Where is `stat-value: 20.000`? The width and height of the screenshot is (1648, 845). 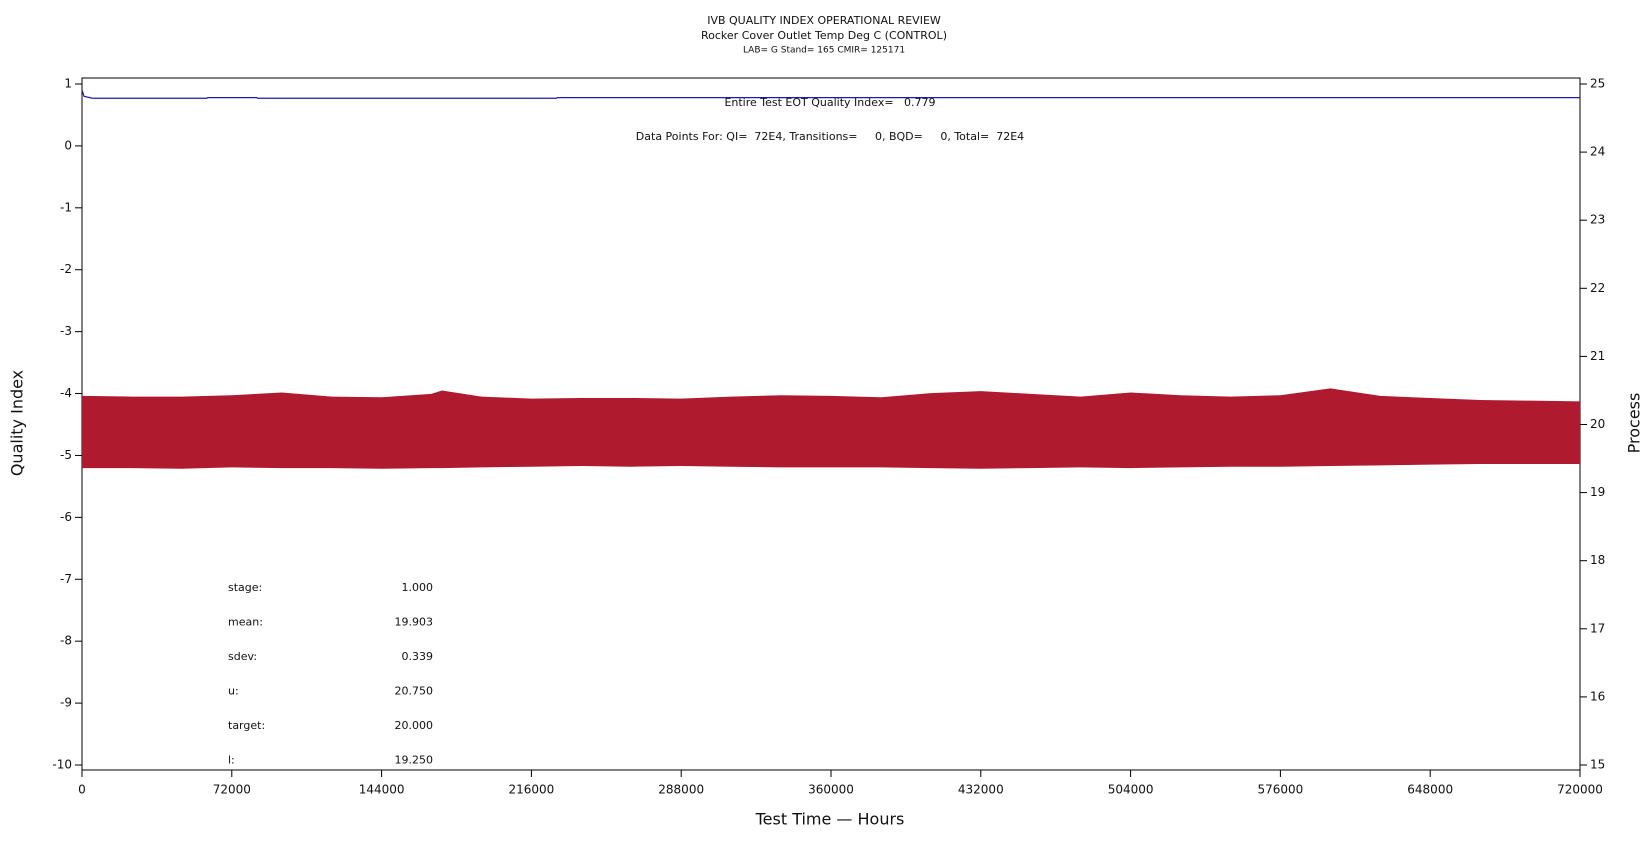 stat-value: 20.000 is located at coordinates (414, 725).